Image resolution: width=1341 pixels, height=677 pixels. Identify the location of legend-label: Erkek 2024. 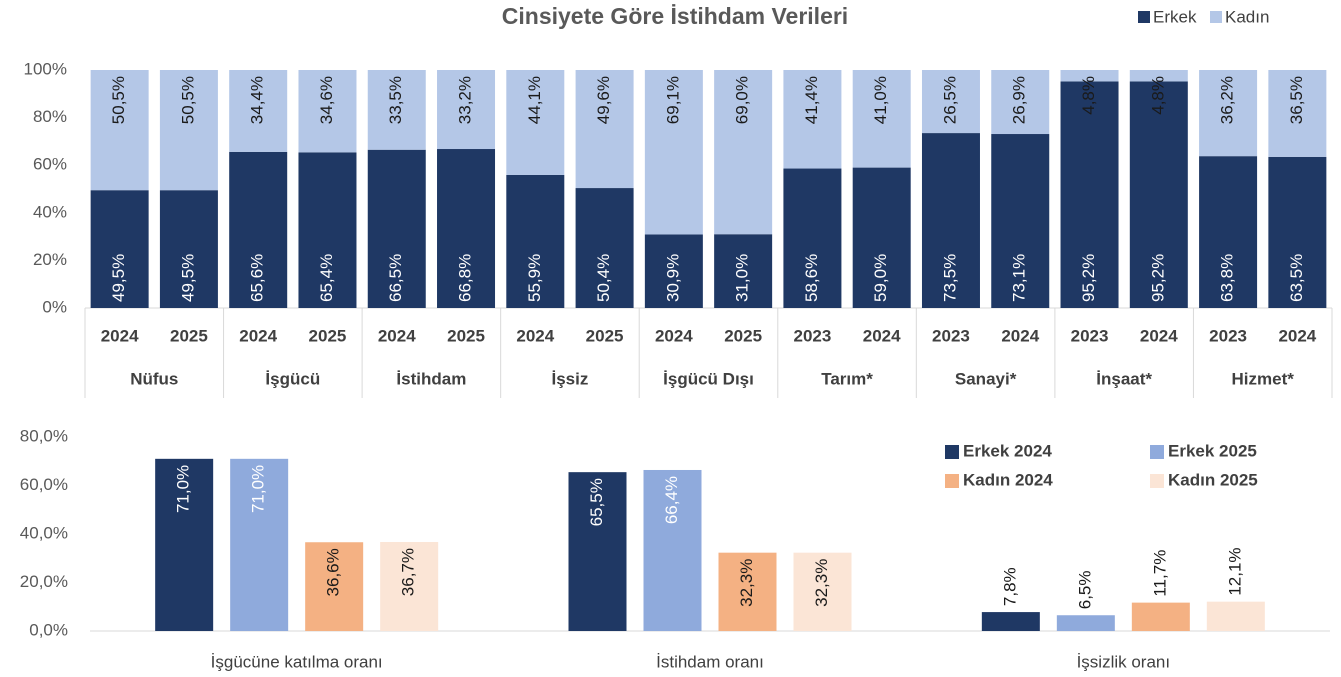
(1007, 450).